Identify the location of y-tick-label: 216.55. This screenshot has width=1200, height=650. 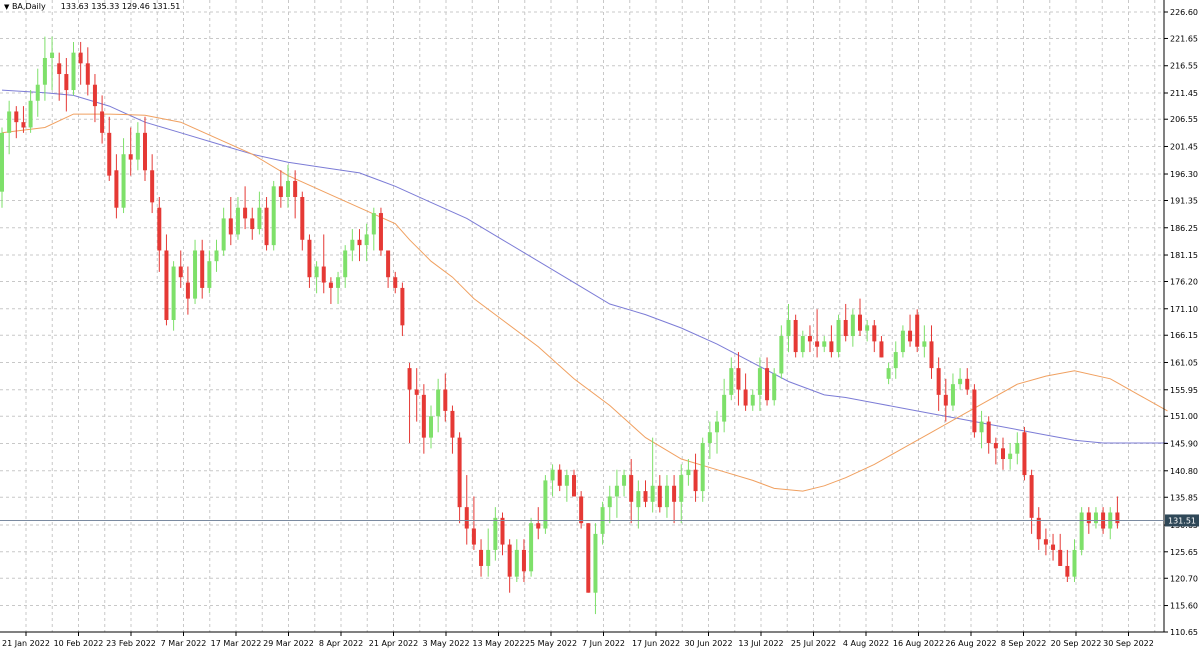
(1184, 66).